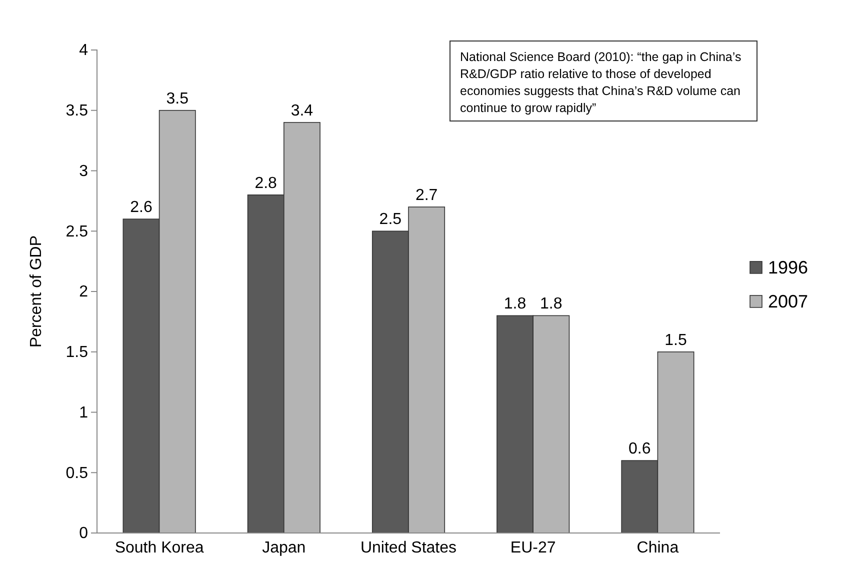 Image resolution: width=858 pixels, height=568 pixels. I want to click on y-tick-label: 2.5, so click(77, 231).